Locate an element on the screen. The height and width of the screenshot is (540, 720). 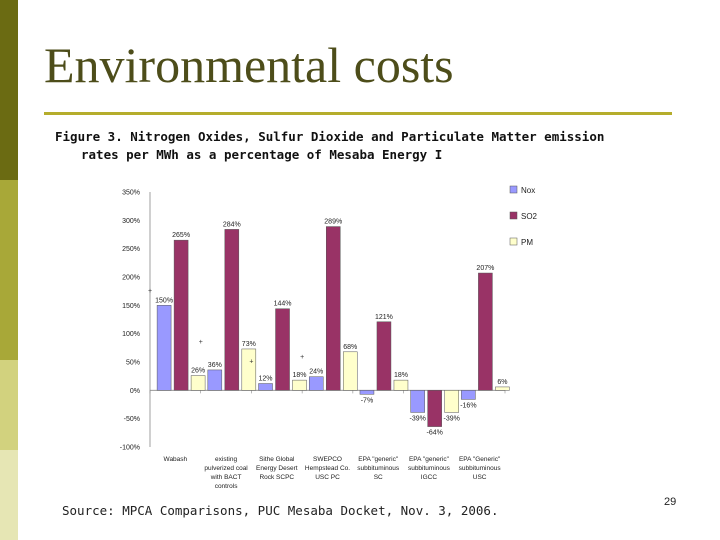
data-label: 121% is located at coordinates (384, 317).